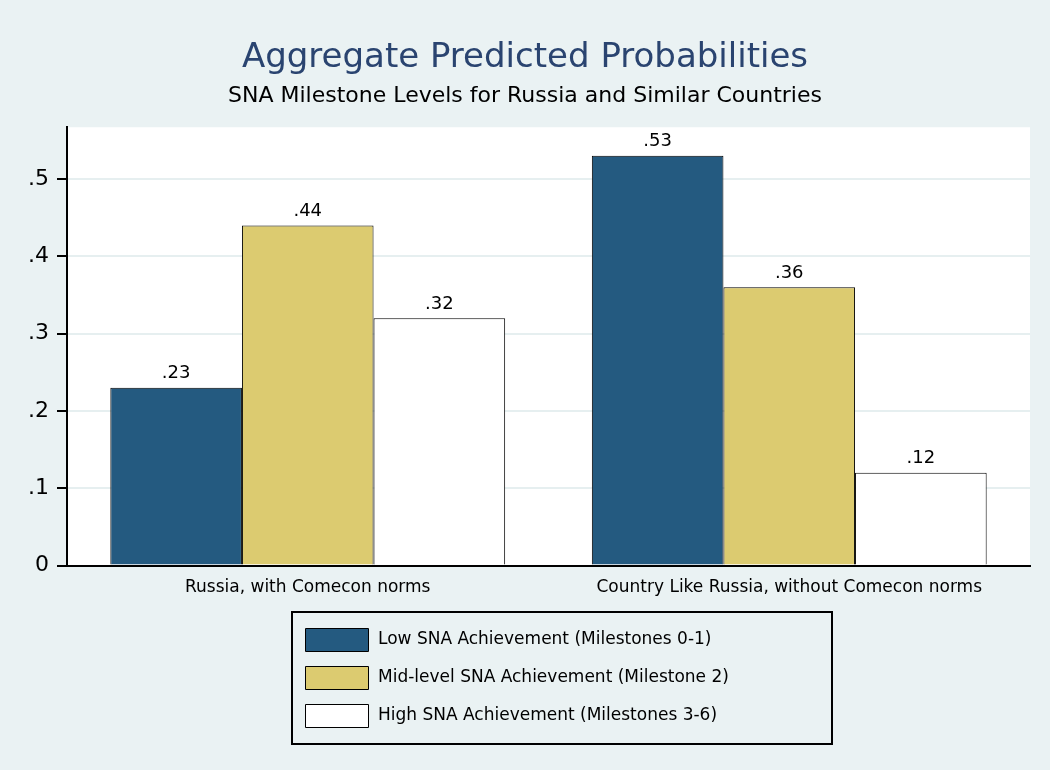 This screenshot has height=770, width=1050. What do you see at coordinates (789, 586) in the screenshot?
I see `x-tick-label: Country Like Russia, without Comecon norms` at bounding box center [789, 586].